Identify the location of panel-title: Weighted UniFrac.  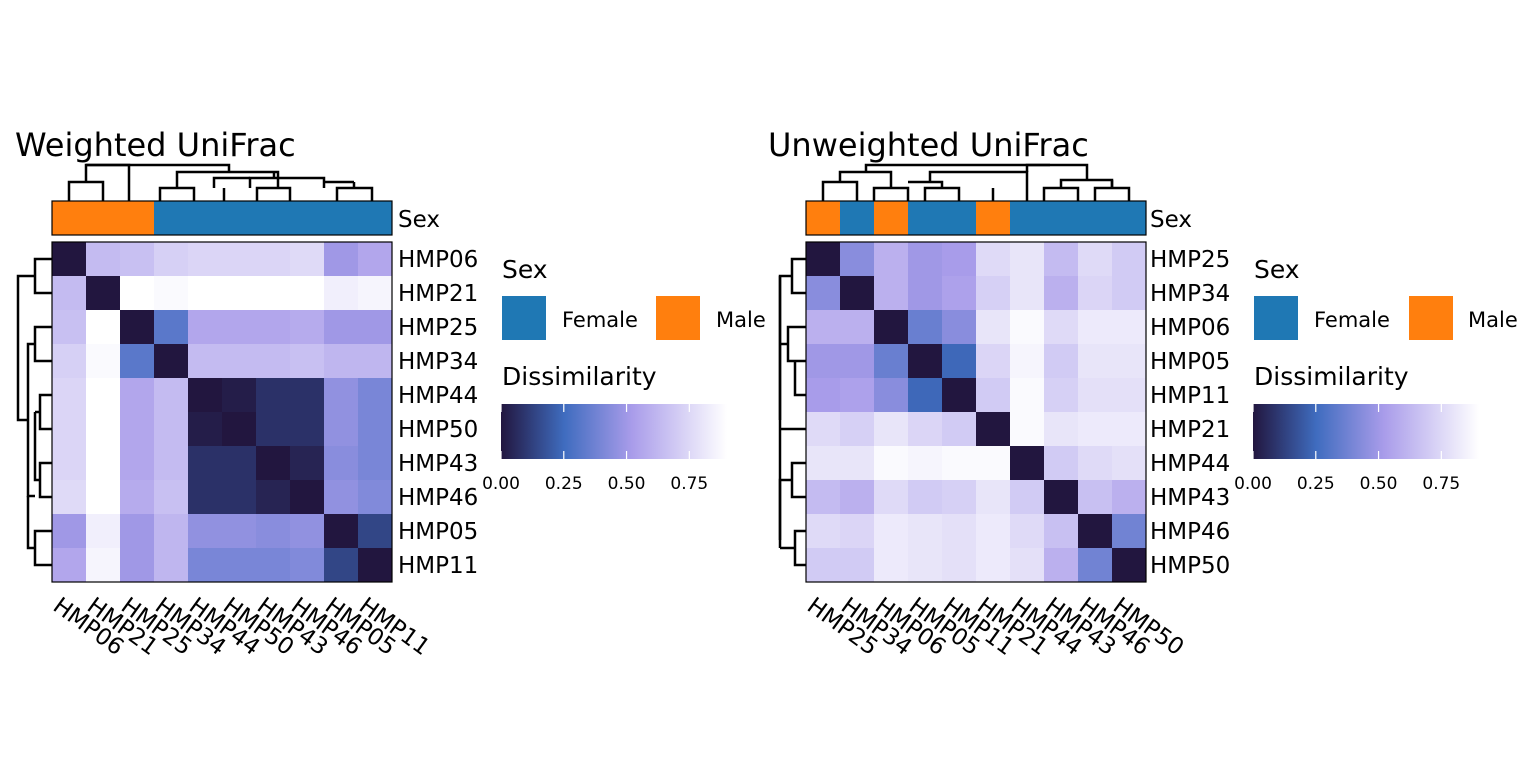
(155, 145).